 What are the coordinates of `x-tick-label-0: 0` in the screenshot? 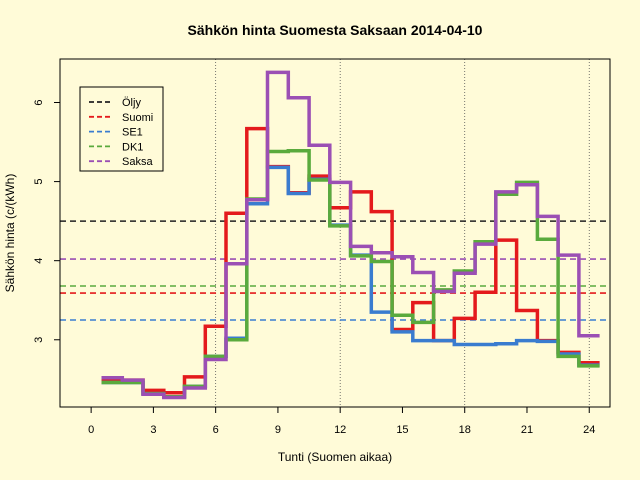 It's located at (91, 430).